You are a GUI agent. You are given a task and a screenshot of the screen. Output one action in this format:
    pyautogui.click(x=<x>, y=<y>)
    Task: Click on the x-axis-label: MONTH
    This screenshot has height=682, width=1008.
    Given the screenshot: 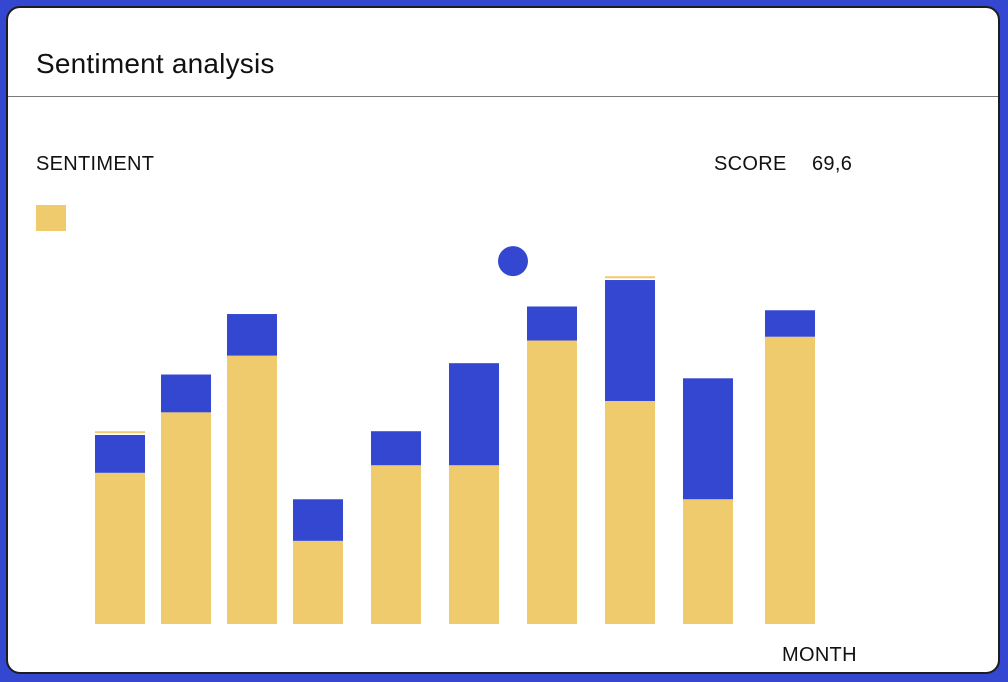 What is the action you would take?
    pyautogui.click(x=819, y=655)
    